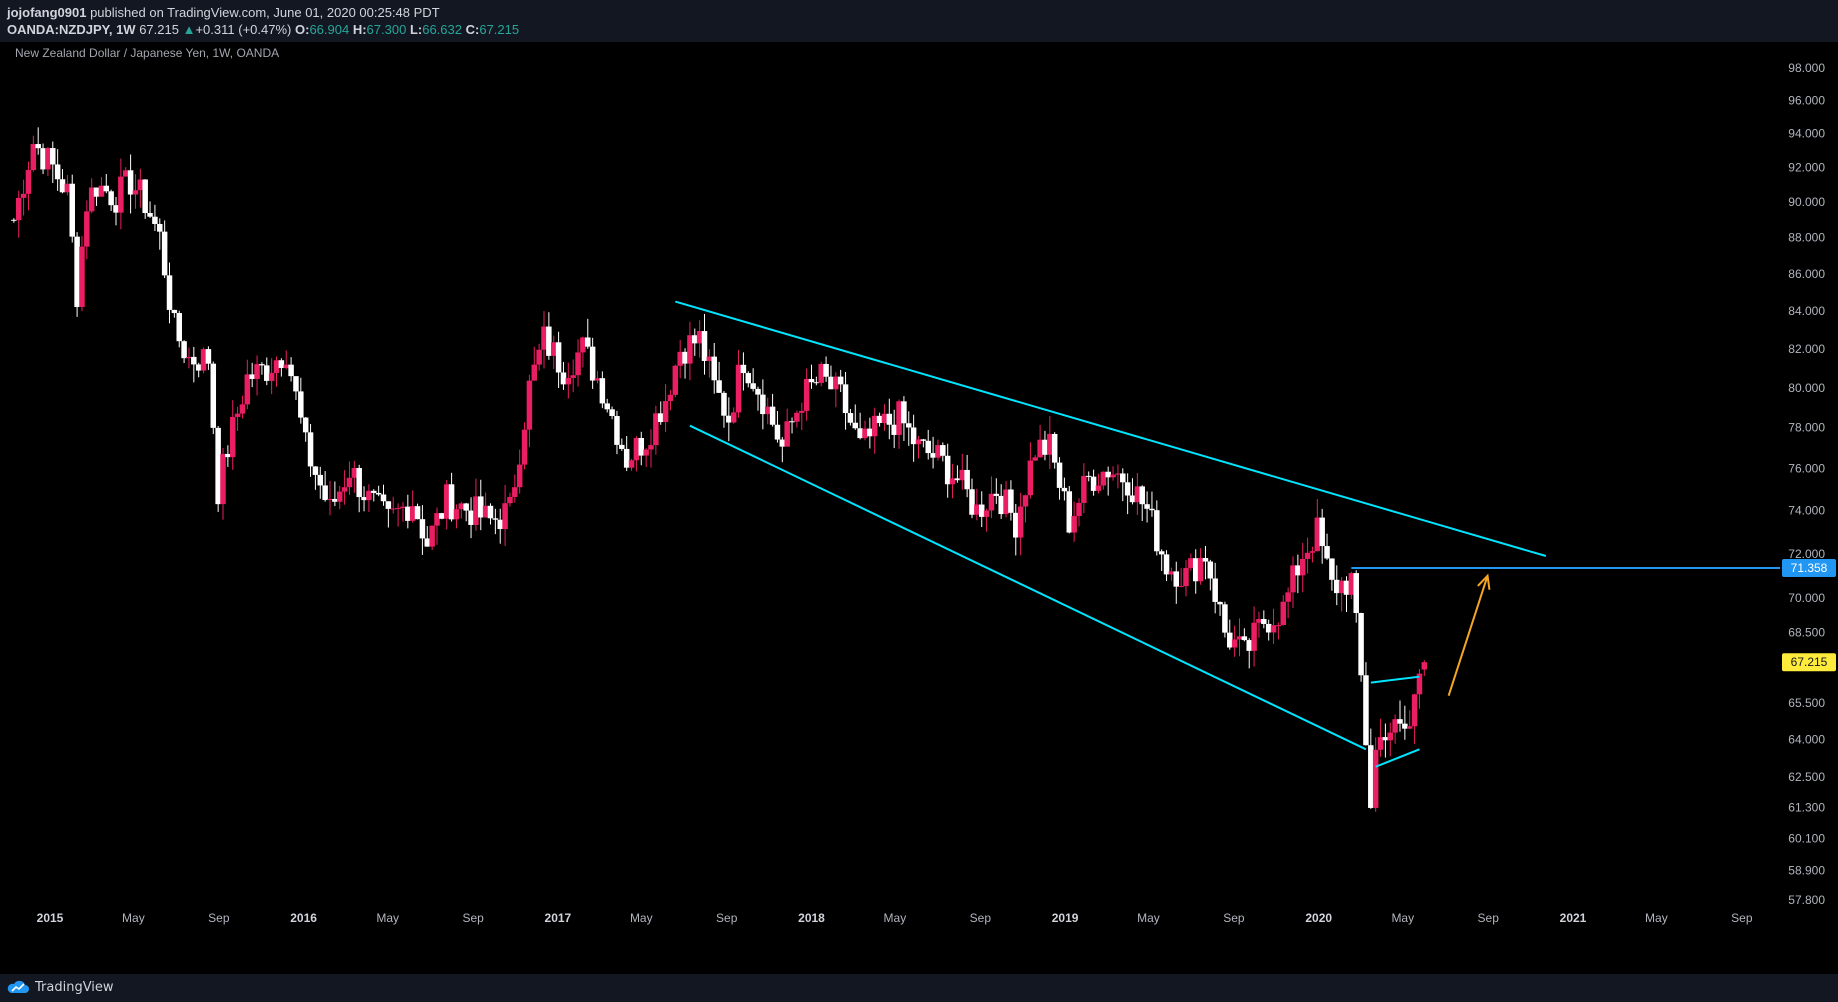  Describe the element at coordinates (1806, 68) in the screenshot. I see `y-tick-label: 98.000` at that location.